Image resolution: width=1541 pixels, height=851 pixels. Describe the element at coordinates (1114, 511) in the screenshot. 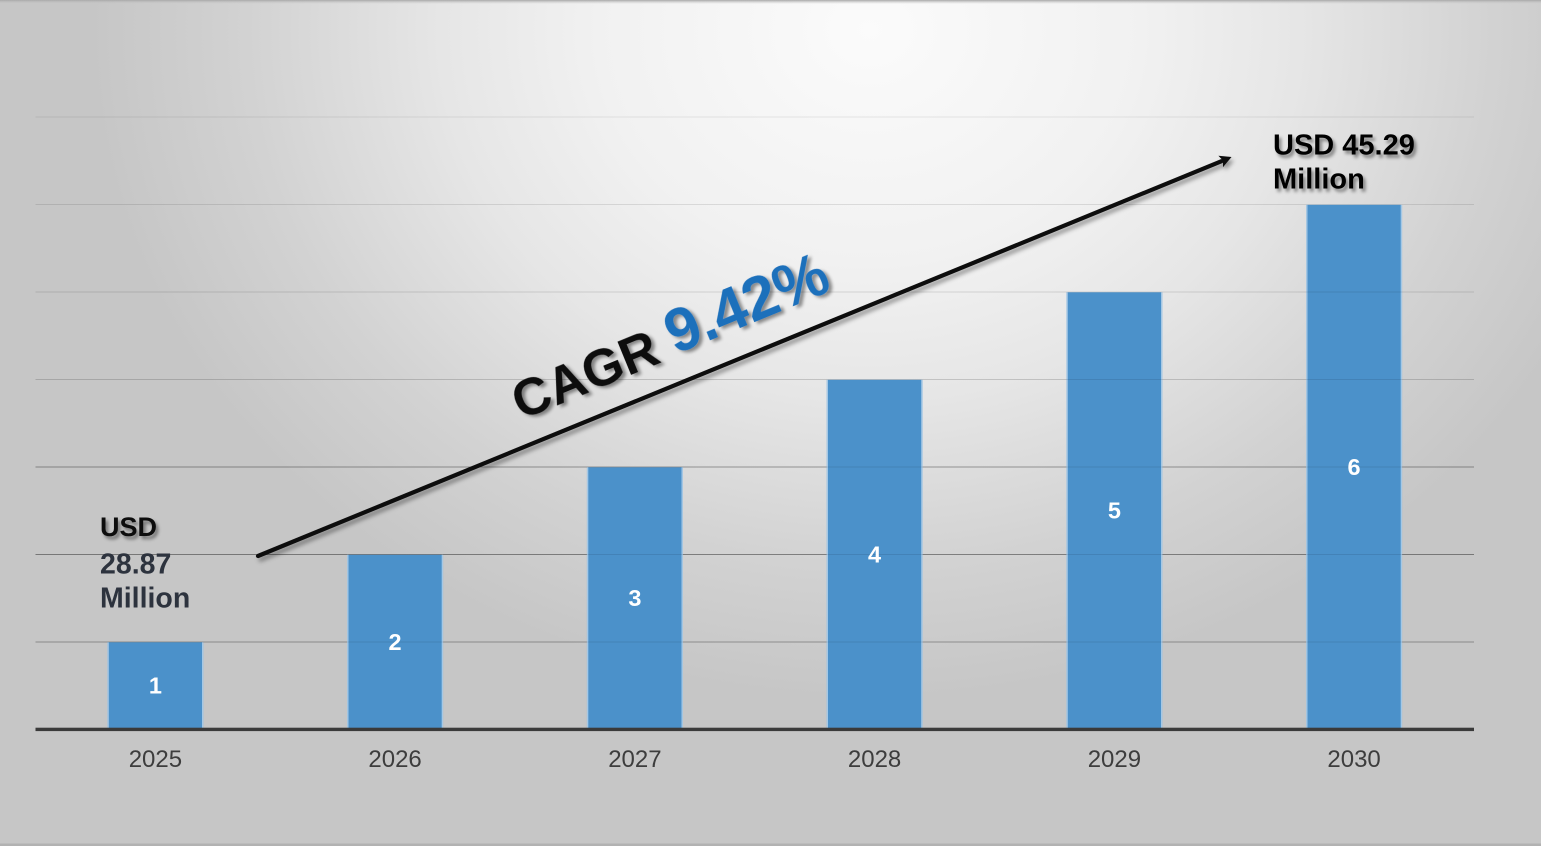

I see `svg-text: 5` at that location.